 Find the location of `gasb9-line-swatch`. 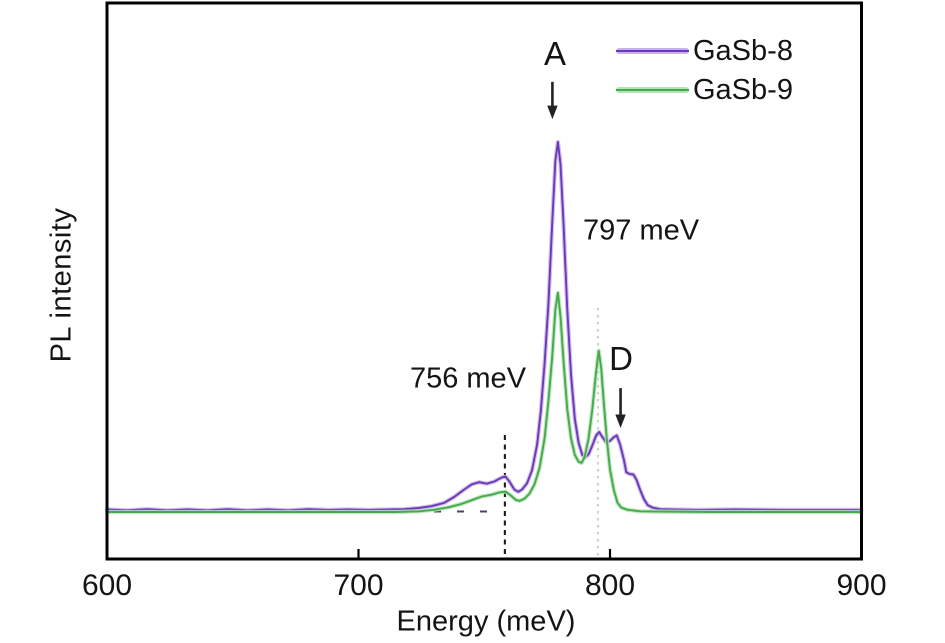

gasb9-line-swatch is located at coordinates (652, 90).